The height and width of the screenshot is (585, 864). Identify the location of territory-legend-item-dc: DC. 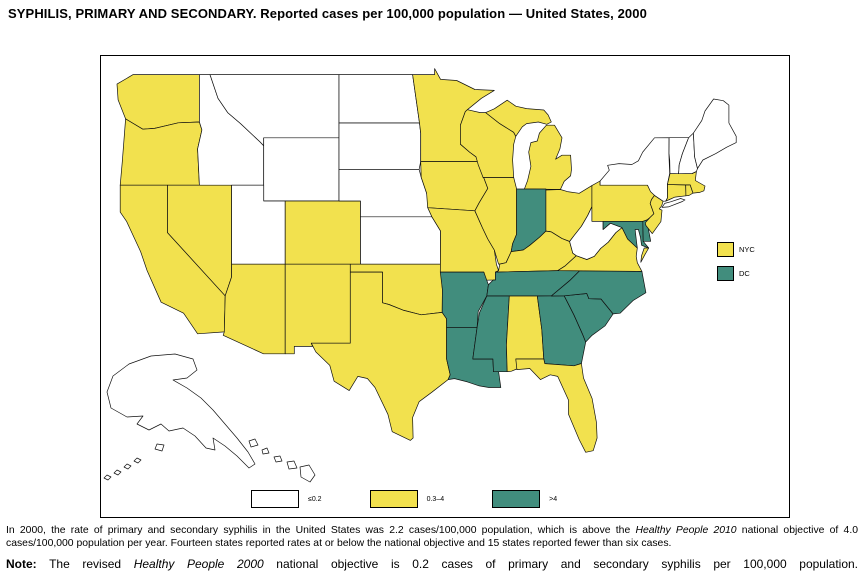
(736, 273).